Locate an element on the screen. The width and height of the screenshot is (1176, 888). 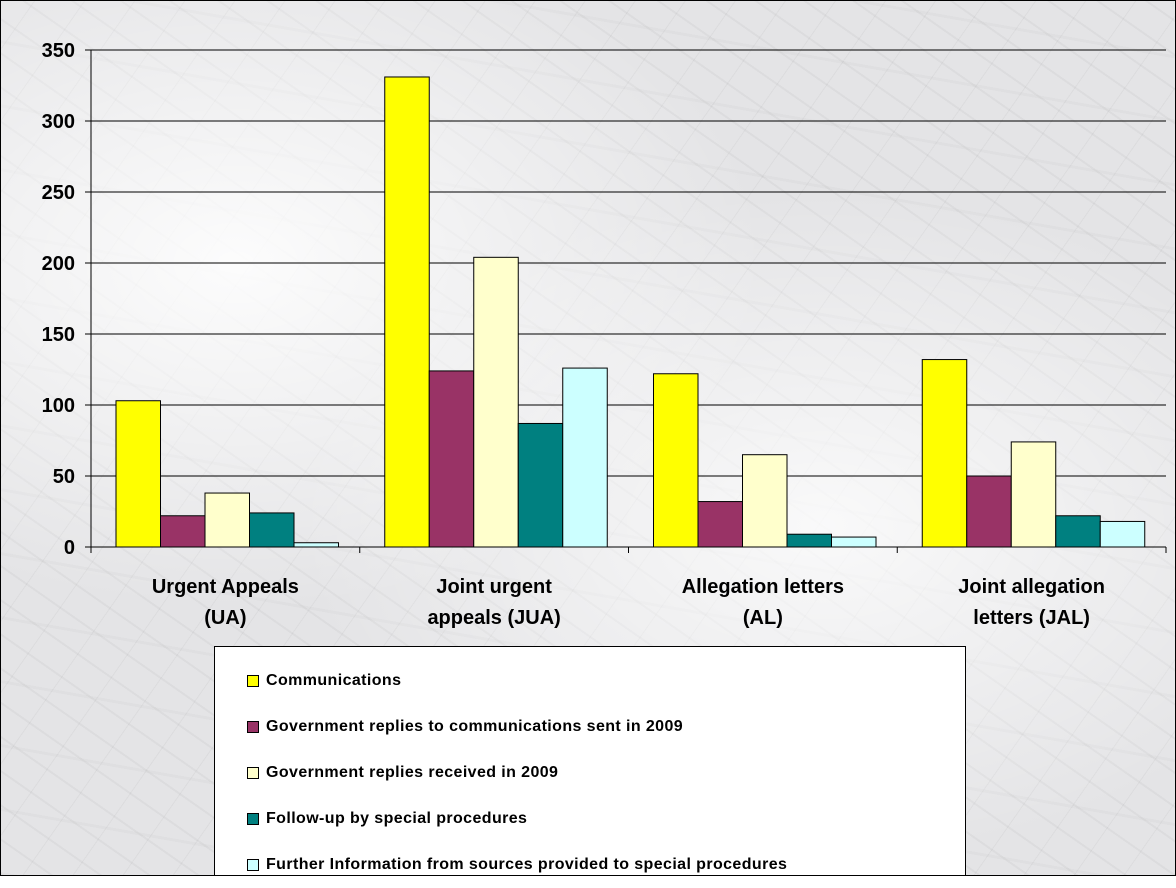
legend-item: Government replies received in 2009 is located at coordinates (590, 773).